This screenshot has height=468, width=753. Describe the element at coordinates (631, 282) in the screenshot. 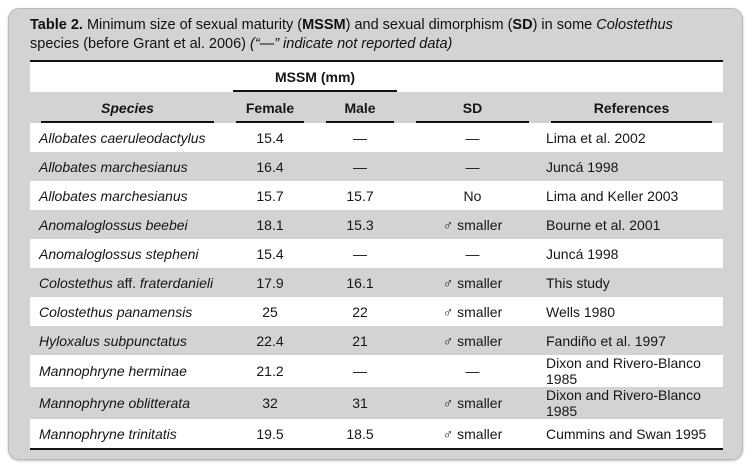

I see `cell-reference: This study` at that location.